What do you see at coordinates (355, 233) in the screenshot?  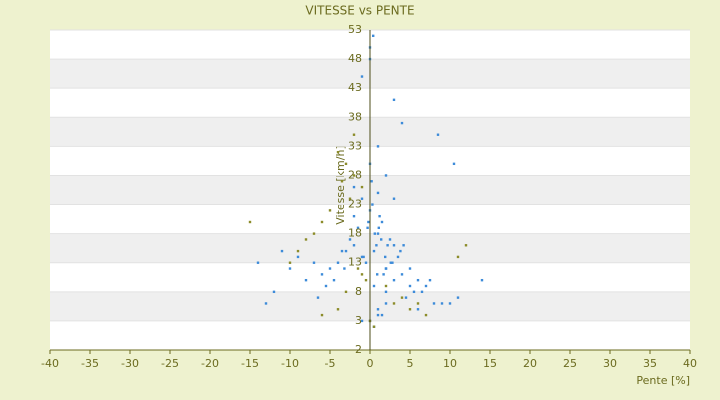 I see `y-tick-label: 18` at bounding box center [355, 233].